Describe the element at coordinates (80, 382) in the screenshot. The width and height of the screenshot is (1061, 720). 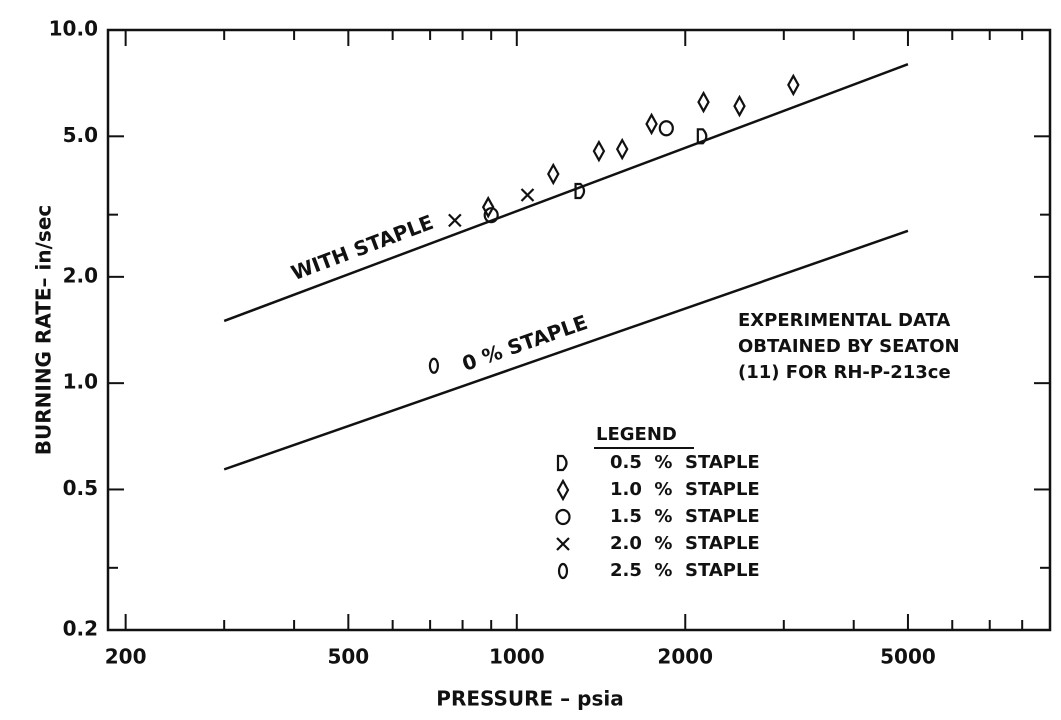
I see `y-tick-label: 1.0` at that location.